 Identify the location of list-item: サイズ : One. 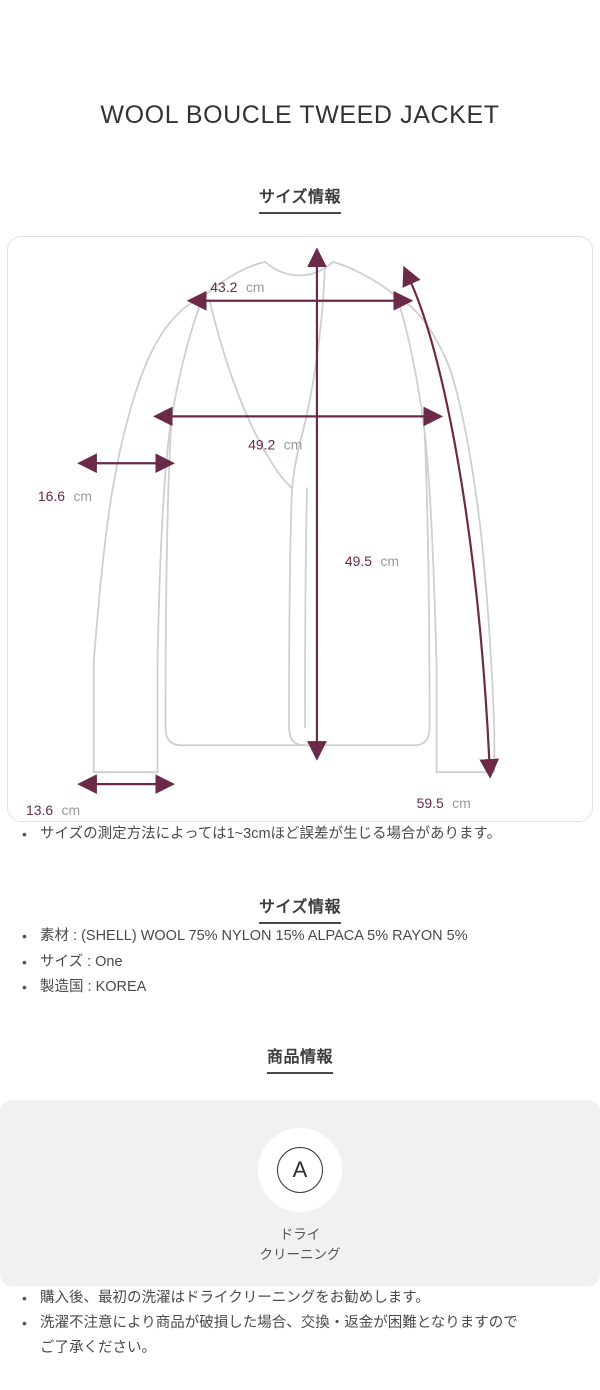
(300, 962).